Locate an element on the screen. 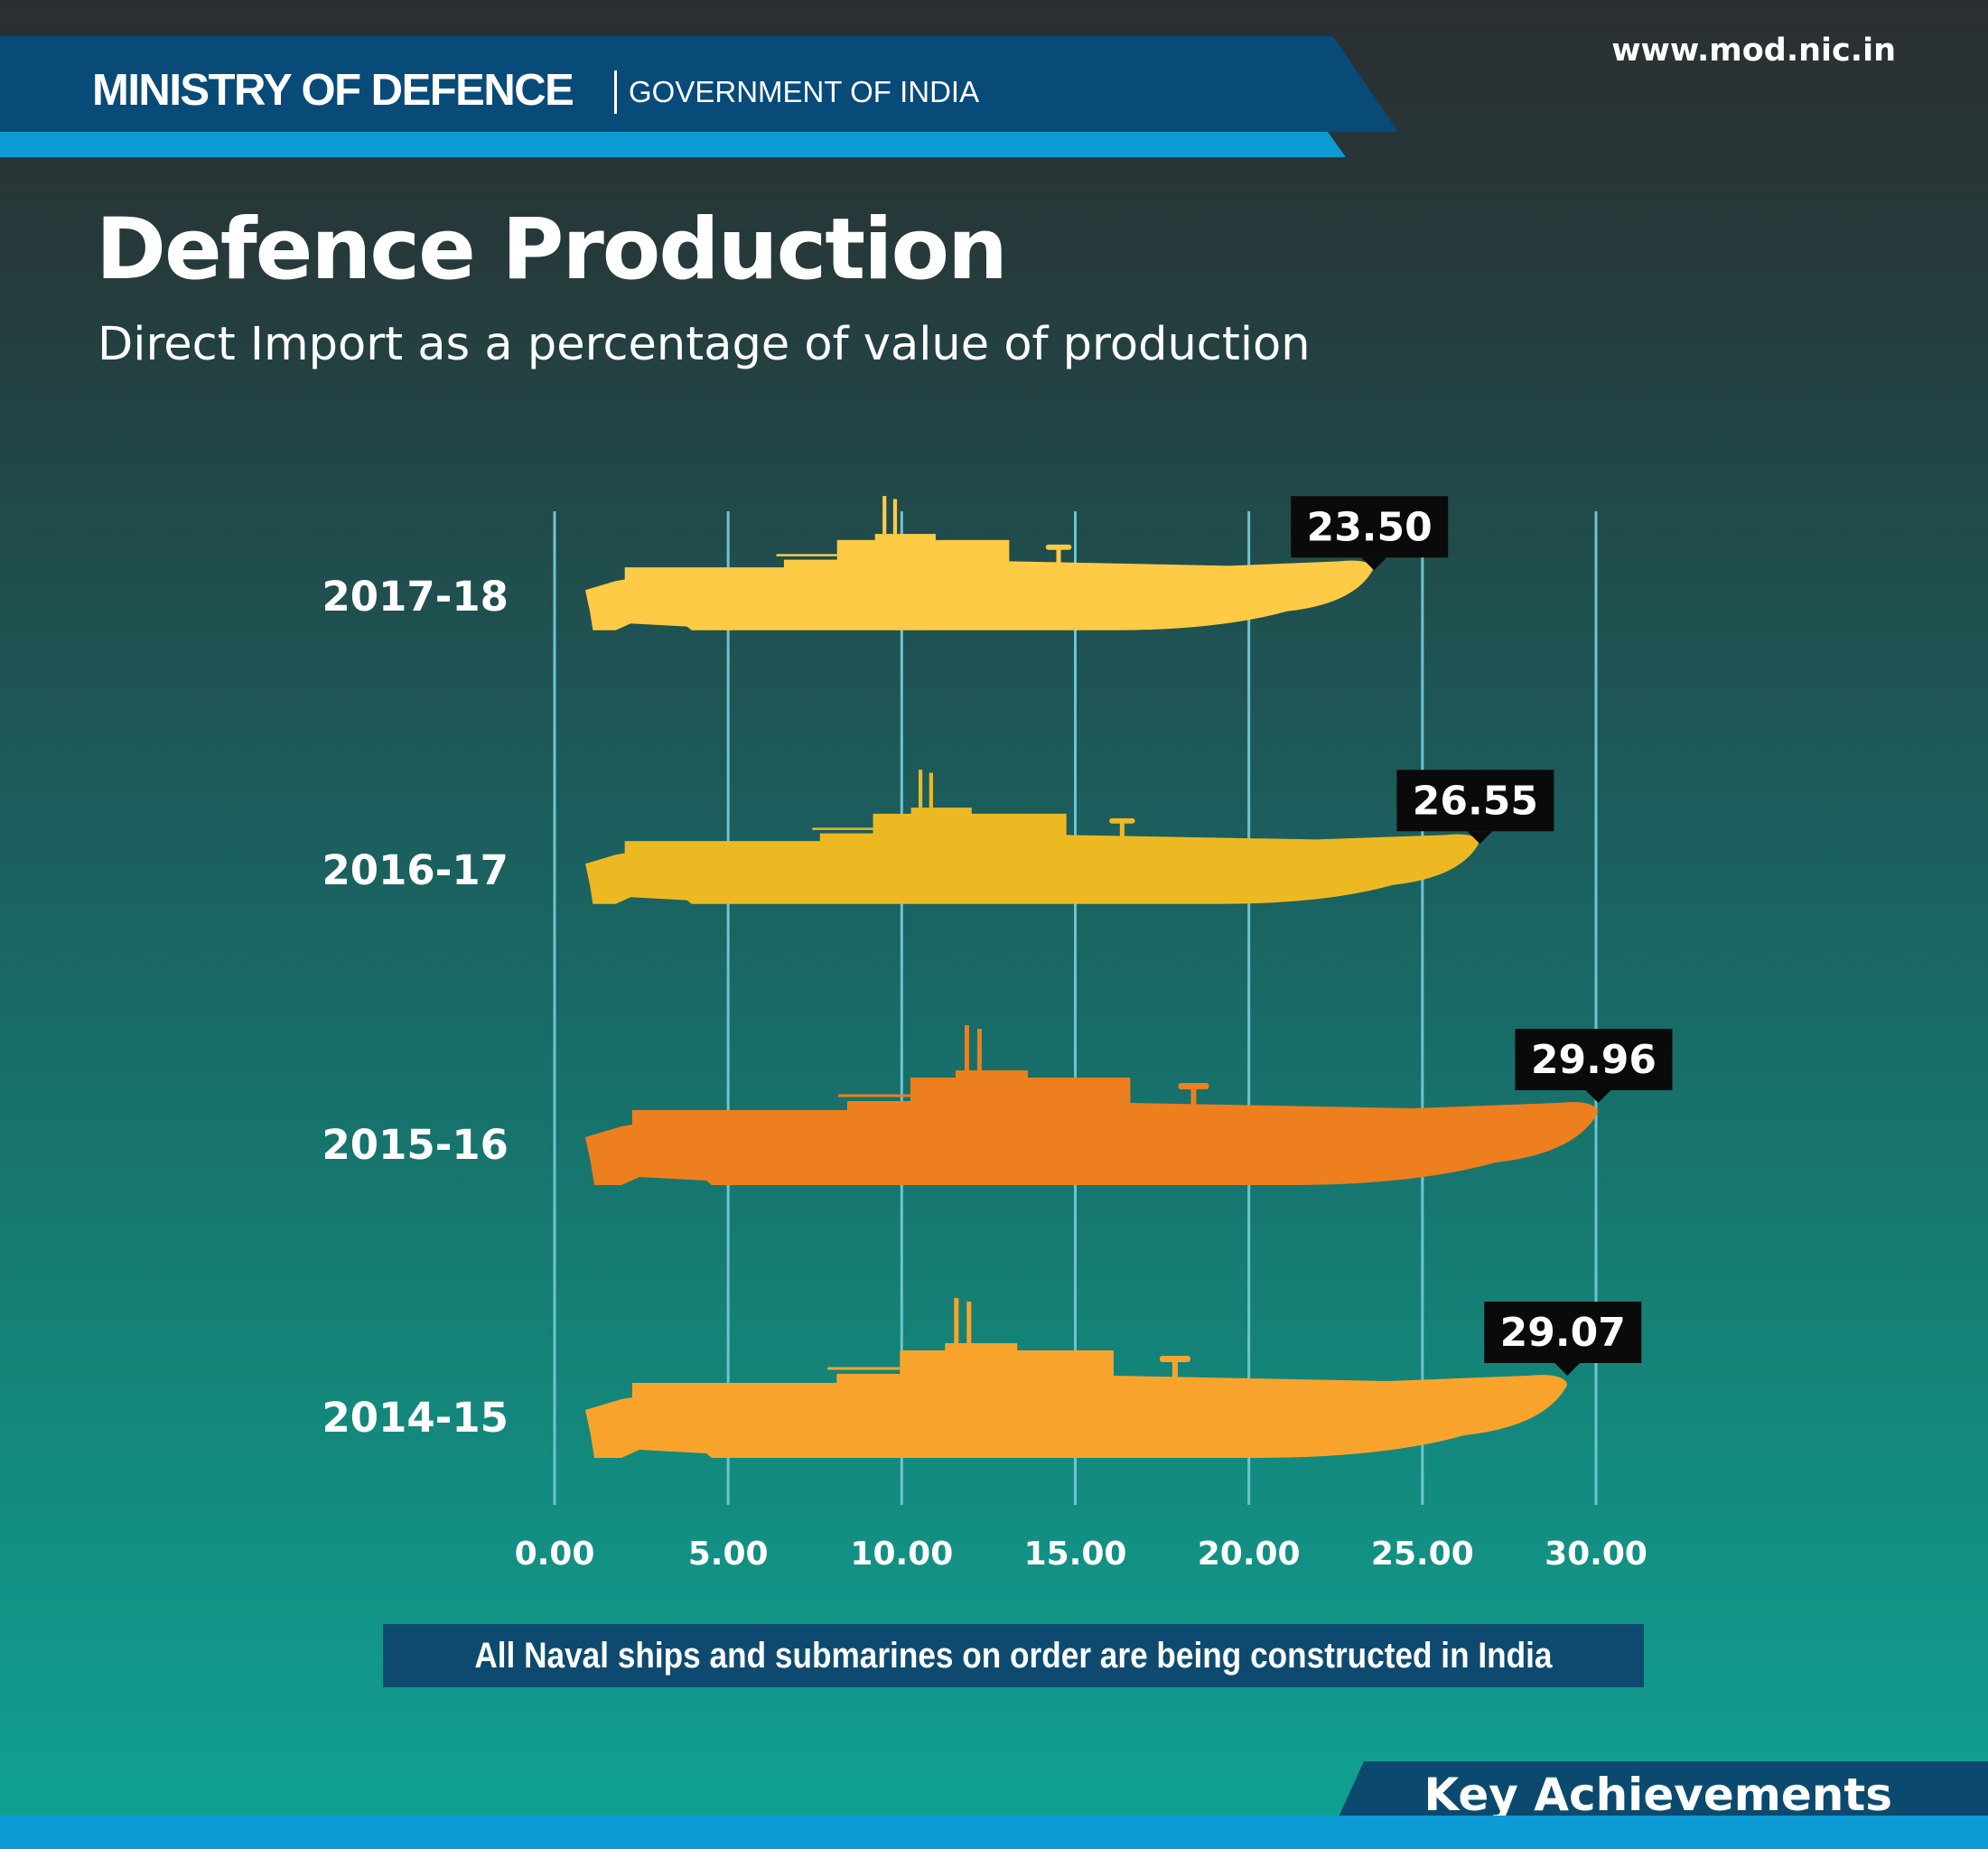  value-callout: 26.55 is located at coordinates (1475, 807).